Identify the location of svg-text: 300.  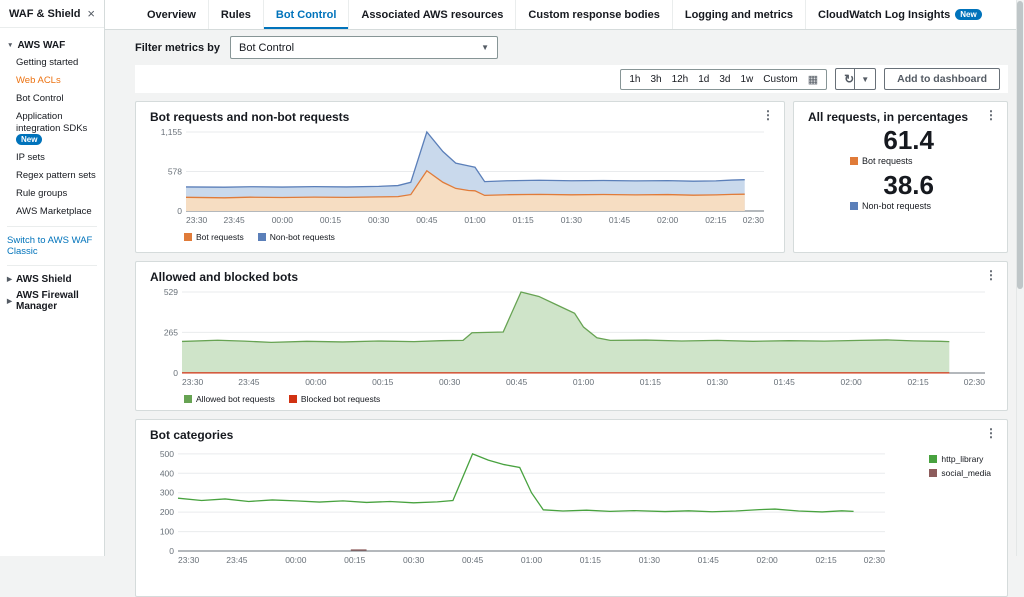
(167, 493).